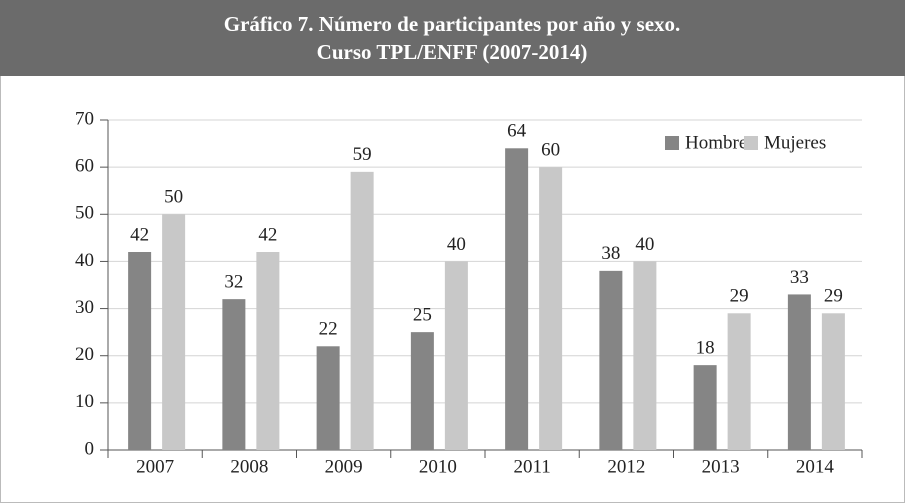 The width and height of the screenshot is (905, 503). I want to click on x-tick-label: 2009, so click(344, 466).